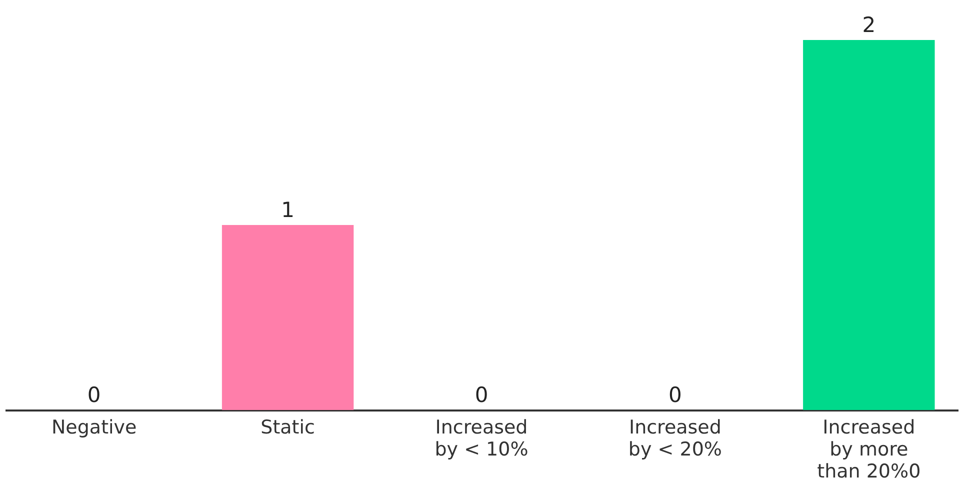 This screenshot has height=488, width=963. I want to click on data-label: 2, so click(869, 25).